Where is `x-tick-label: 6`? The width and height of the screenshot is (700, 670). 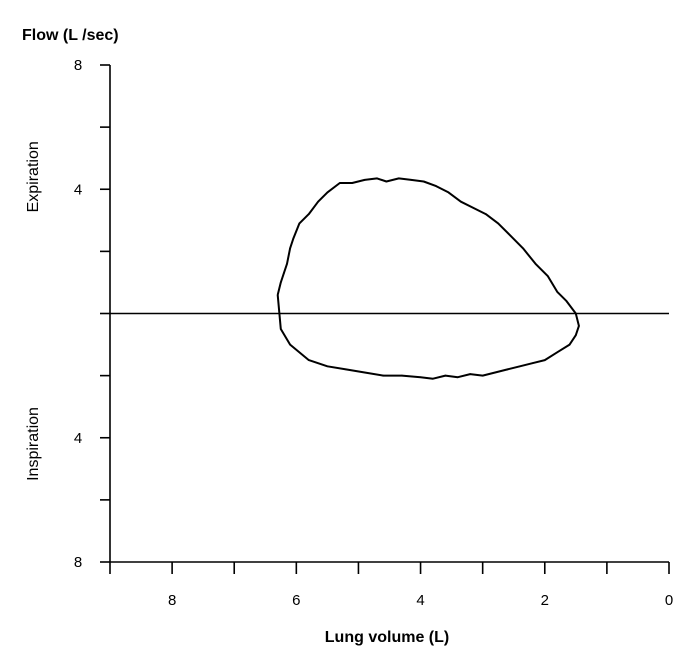
x-tick-label: 6 is located at coordinates (296, 600).